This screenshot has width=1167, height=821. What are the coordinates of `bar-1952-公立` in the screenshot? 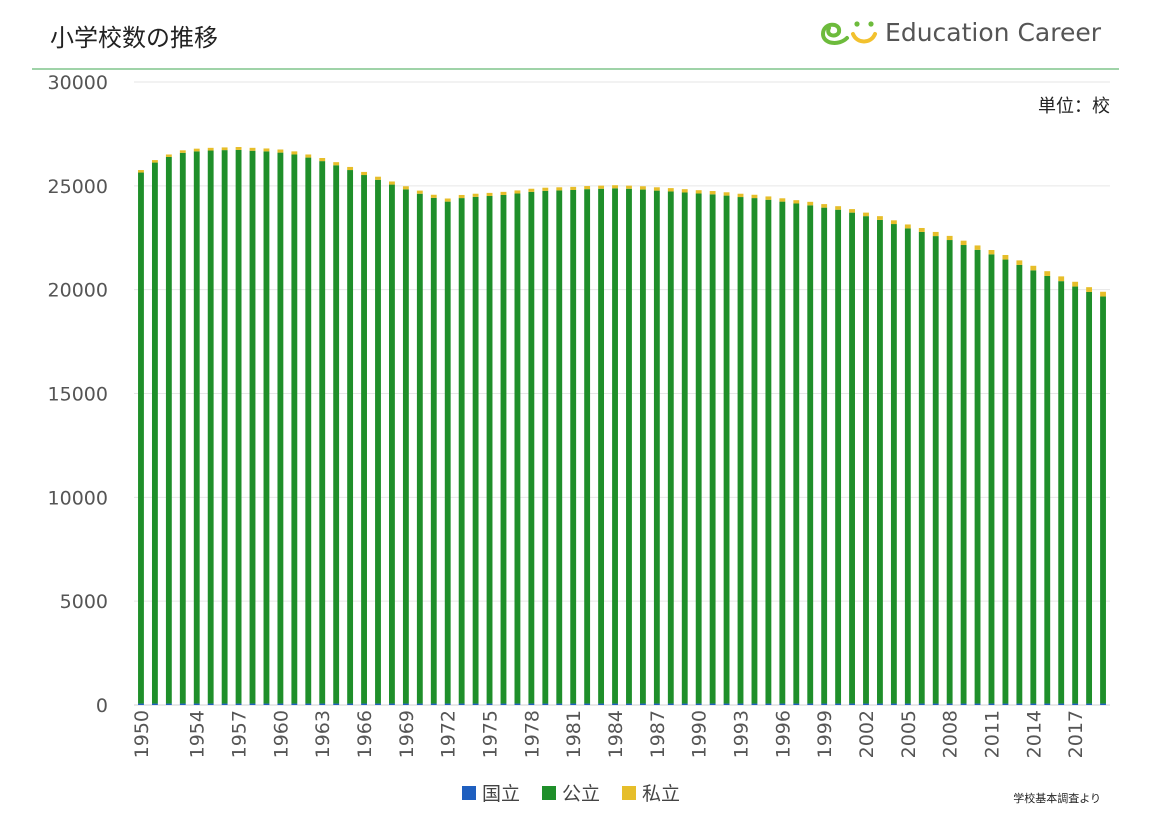 It's located at (168, 430).